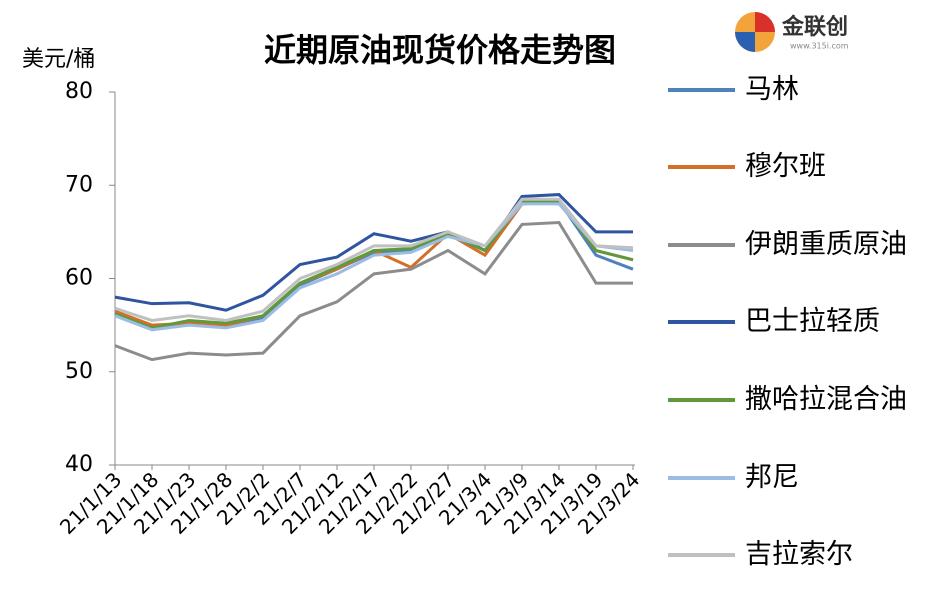 This screenshot has width=938, height=600. Describe the element at coordinates (79, 278) in the screenshot. I see `y-tick-label: 60` at that location.